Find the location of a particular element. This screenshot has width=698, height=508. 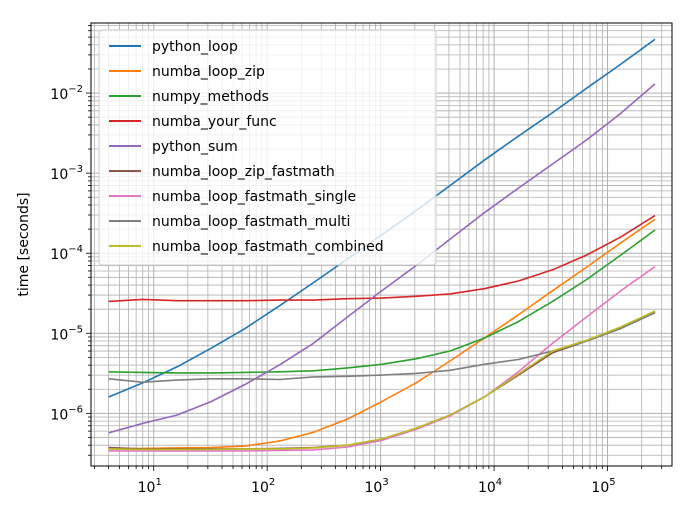

legend-label: python_loop is located at coordinates (195, 47).